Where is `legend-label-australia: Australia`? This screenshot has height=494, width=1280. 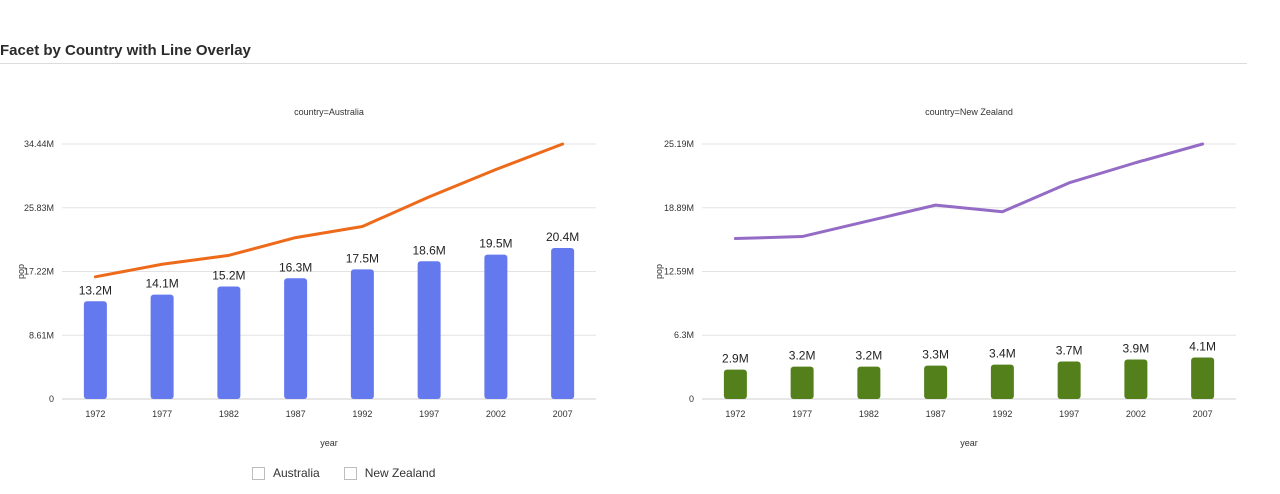
legend-label-australia: Australia is located at coordinates (296, 473).